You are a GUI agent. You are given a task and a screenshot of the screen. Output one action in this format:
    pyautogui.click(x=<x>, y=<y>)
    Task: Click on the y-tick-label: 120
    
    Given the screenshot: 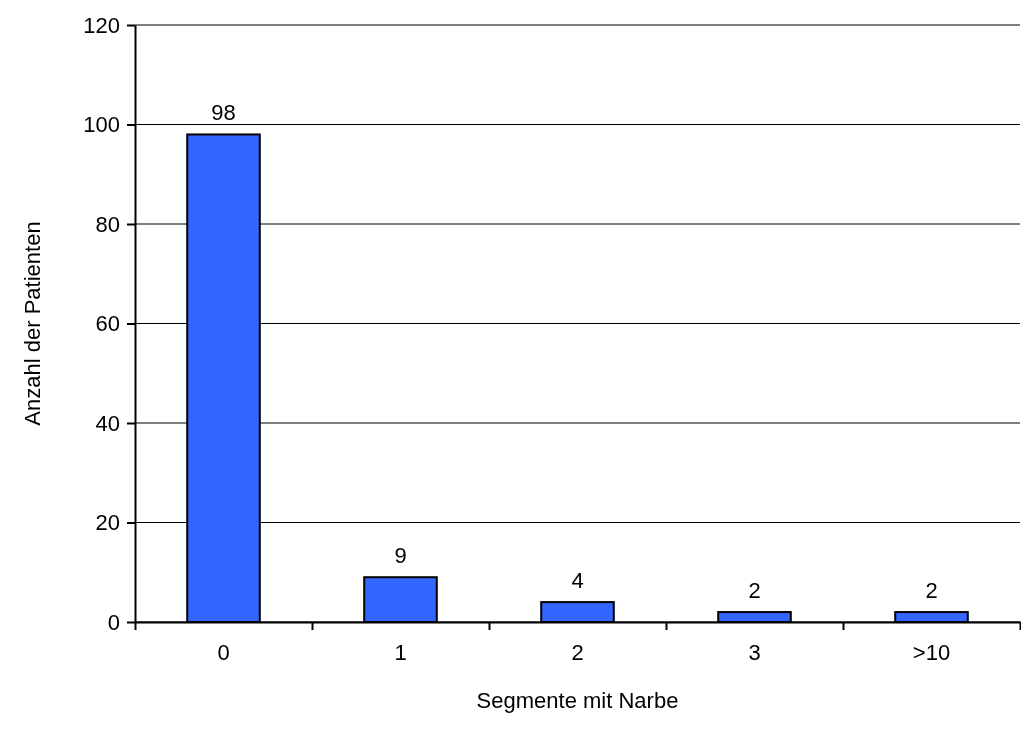 What is the action you would take?
    pyautogui.click(x=101, y=25)
    